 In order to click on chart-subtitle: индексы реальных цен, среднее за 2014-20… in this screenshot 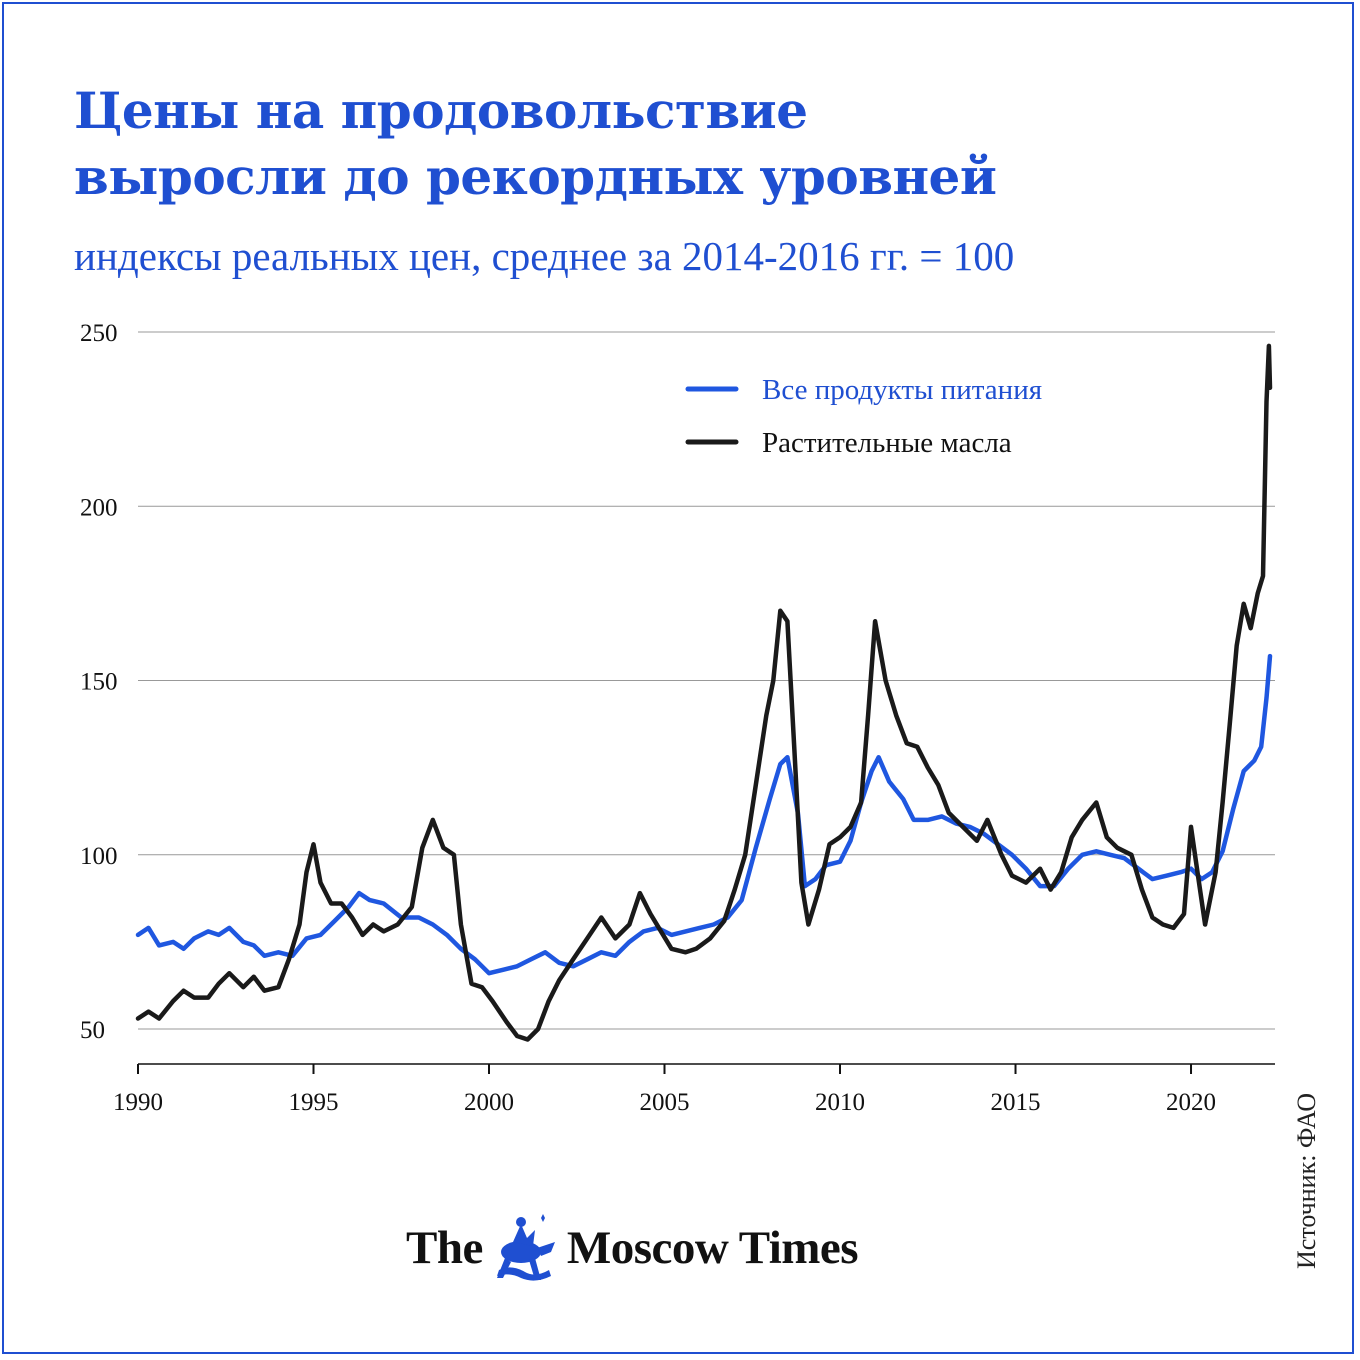, I will do `click(544, 256)`.